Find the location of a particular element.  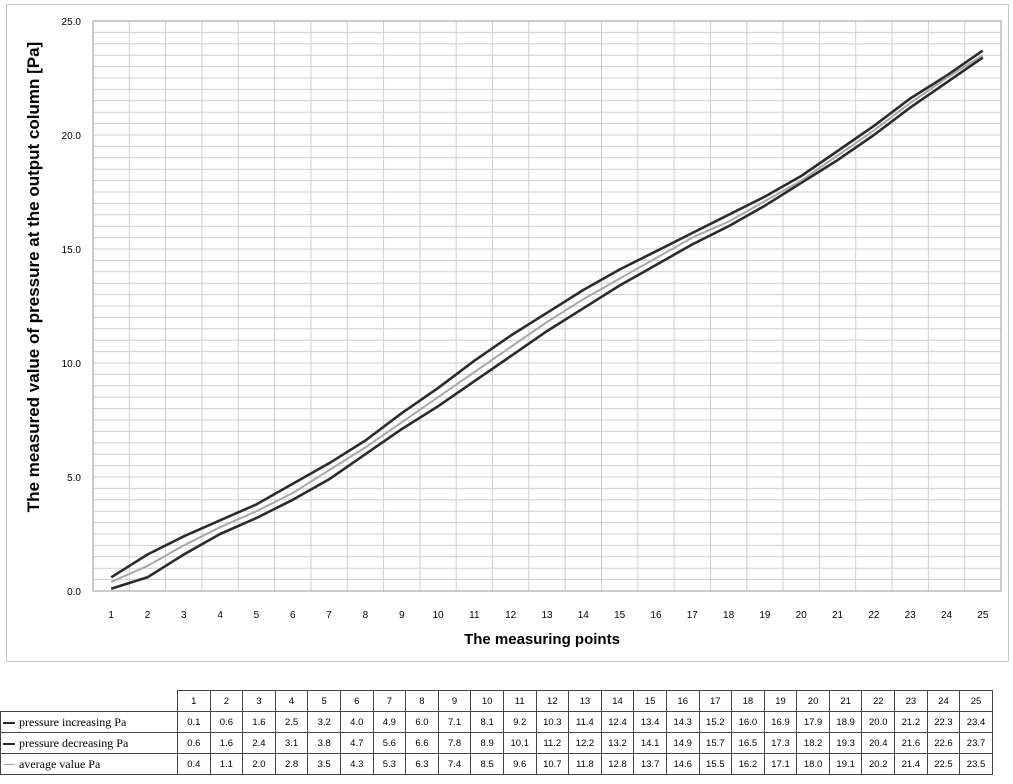

x-tick-label: 4 is located at coordinates (220, 615).